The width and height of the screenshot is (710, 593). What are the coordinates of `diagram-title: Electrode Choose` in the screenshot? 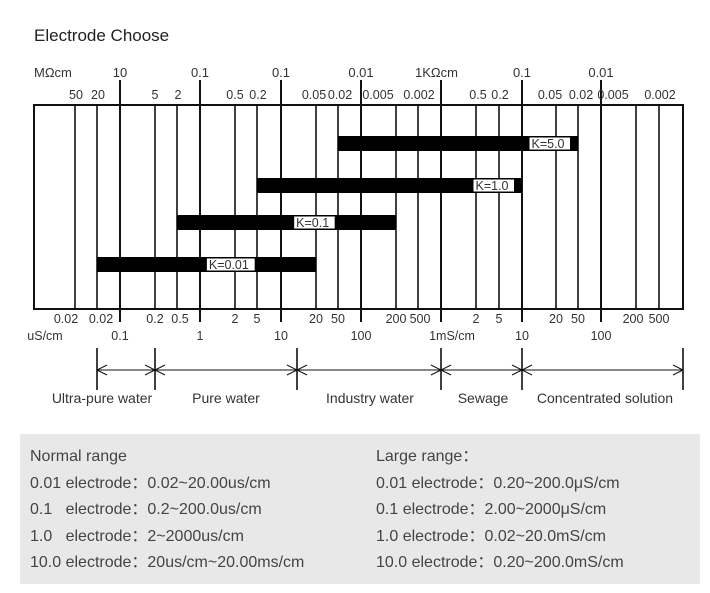 It's located at (102, 35).